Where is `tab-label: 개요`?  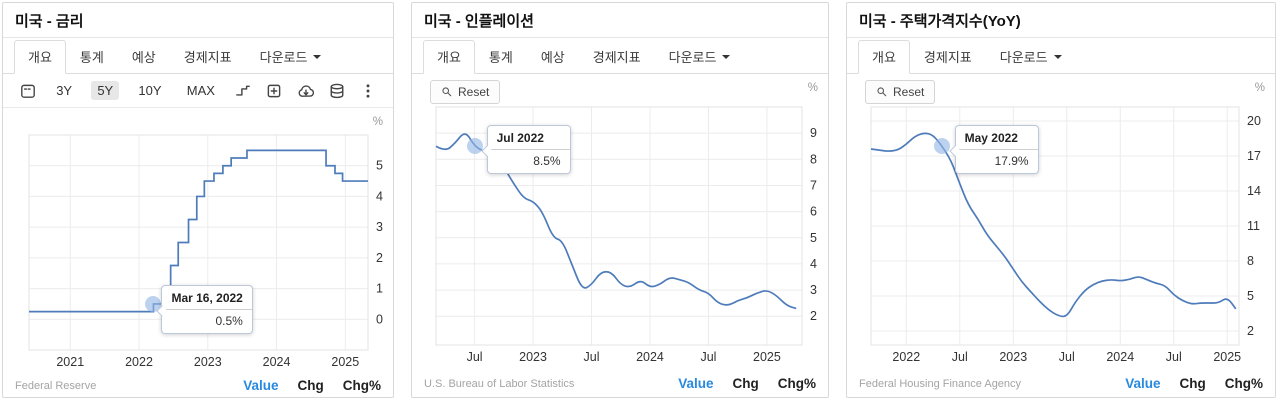
tab-label: 개요 is located at coordinates (449, 57).